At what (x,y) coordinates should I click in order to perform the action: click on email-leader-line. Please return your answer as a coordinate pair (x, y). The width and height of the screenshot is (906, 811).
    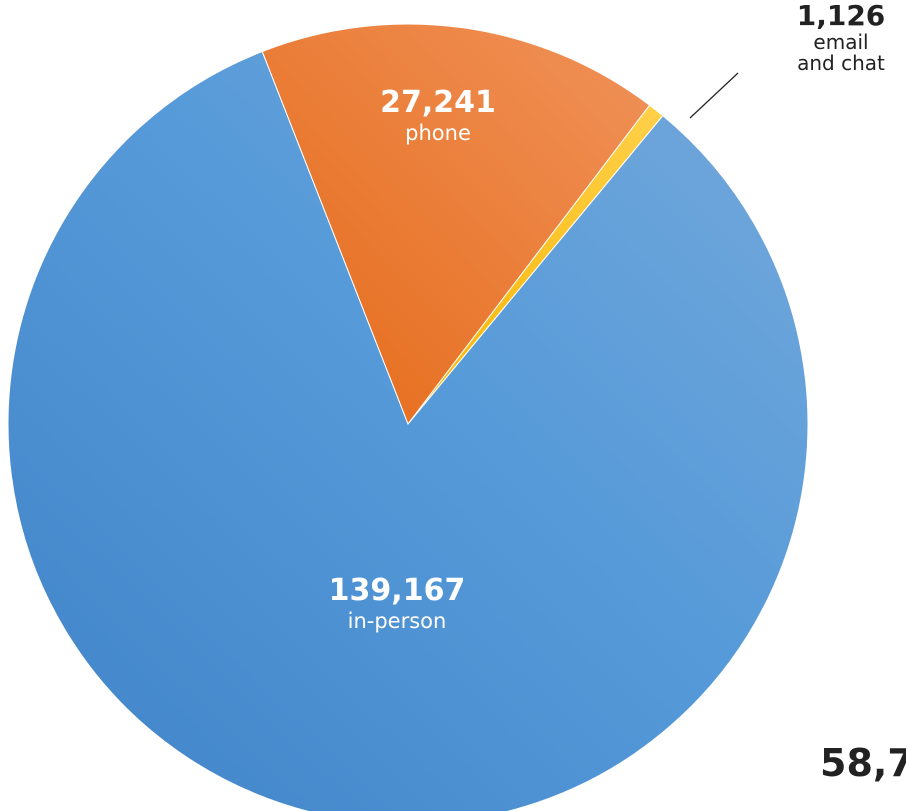
    Looking at the image, I should click on (714, 95).